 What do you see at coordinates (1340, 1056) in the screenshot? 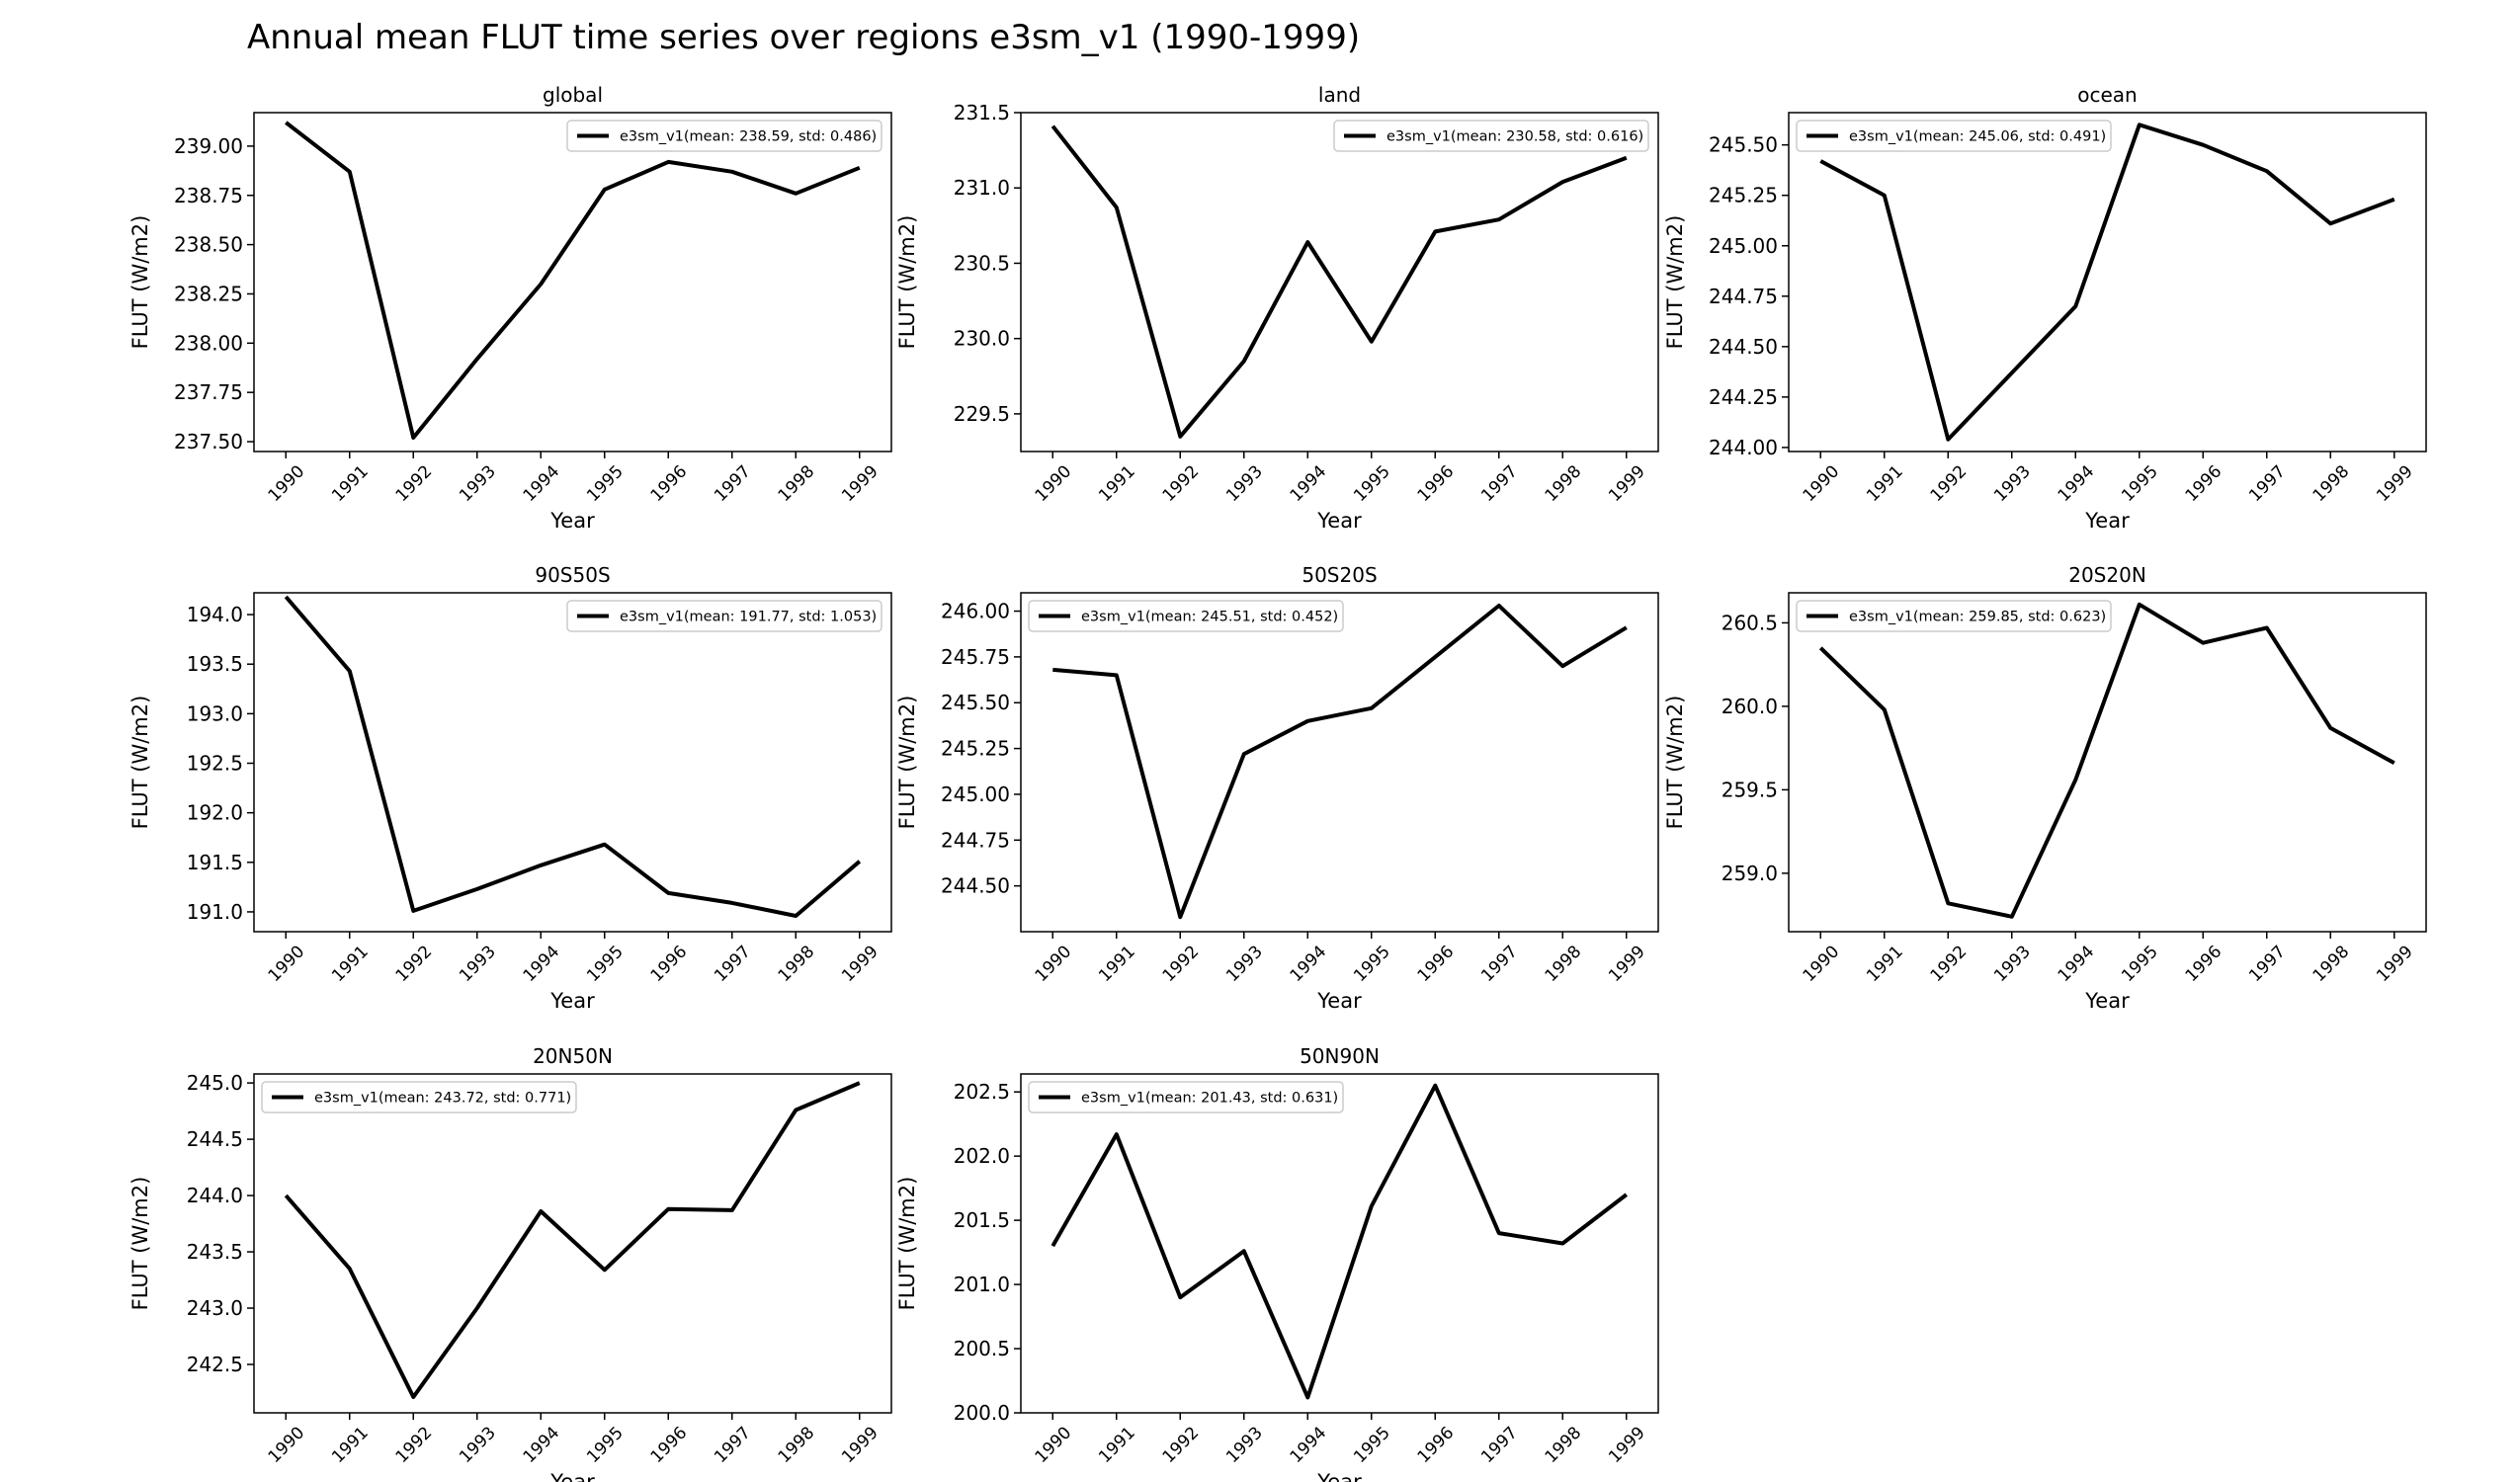
I see `subplot-title: 50N90N` at bounding box center [1340, 1056].